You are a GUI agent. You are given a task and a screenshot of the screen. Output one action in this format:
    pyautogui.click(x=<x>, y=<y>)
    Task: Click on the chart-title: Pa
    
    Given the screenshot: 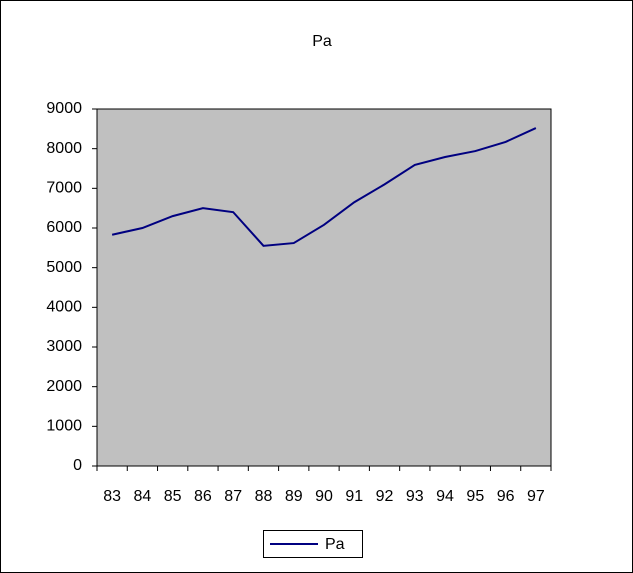 What is the action you would take?
    pyautogui.click(x=322, y=41)
    